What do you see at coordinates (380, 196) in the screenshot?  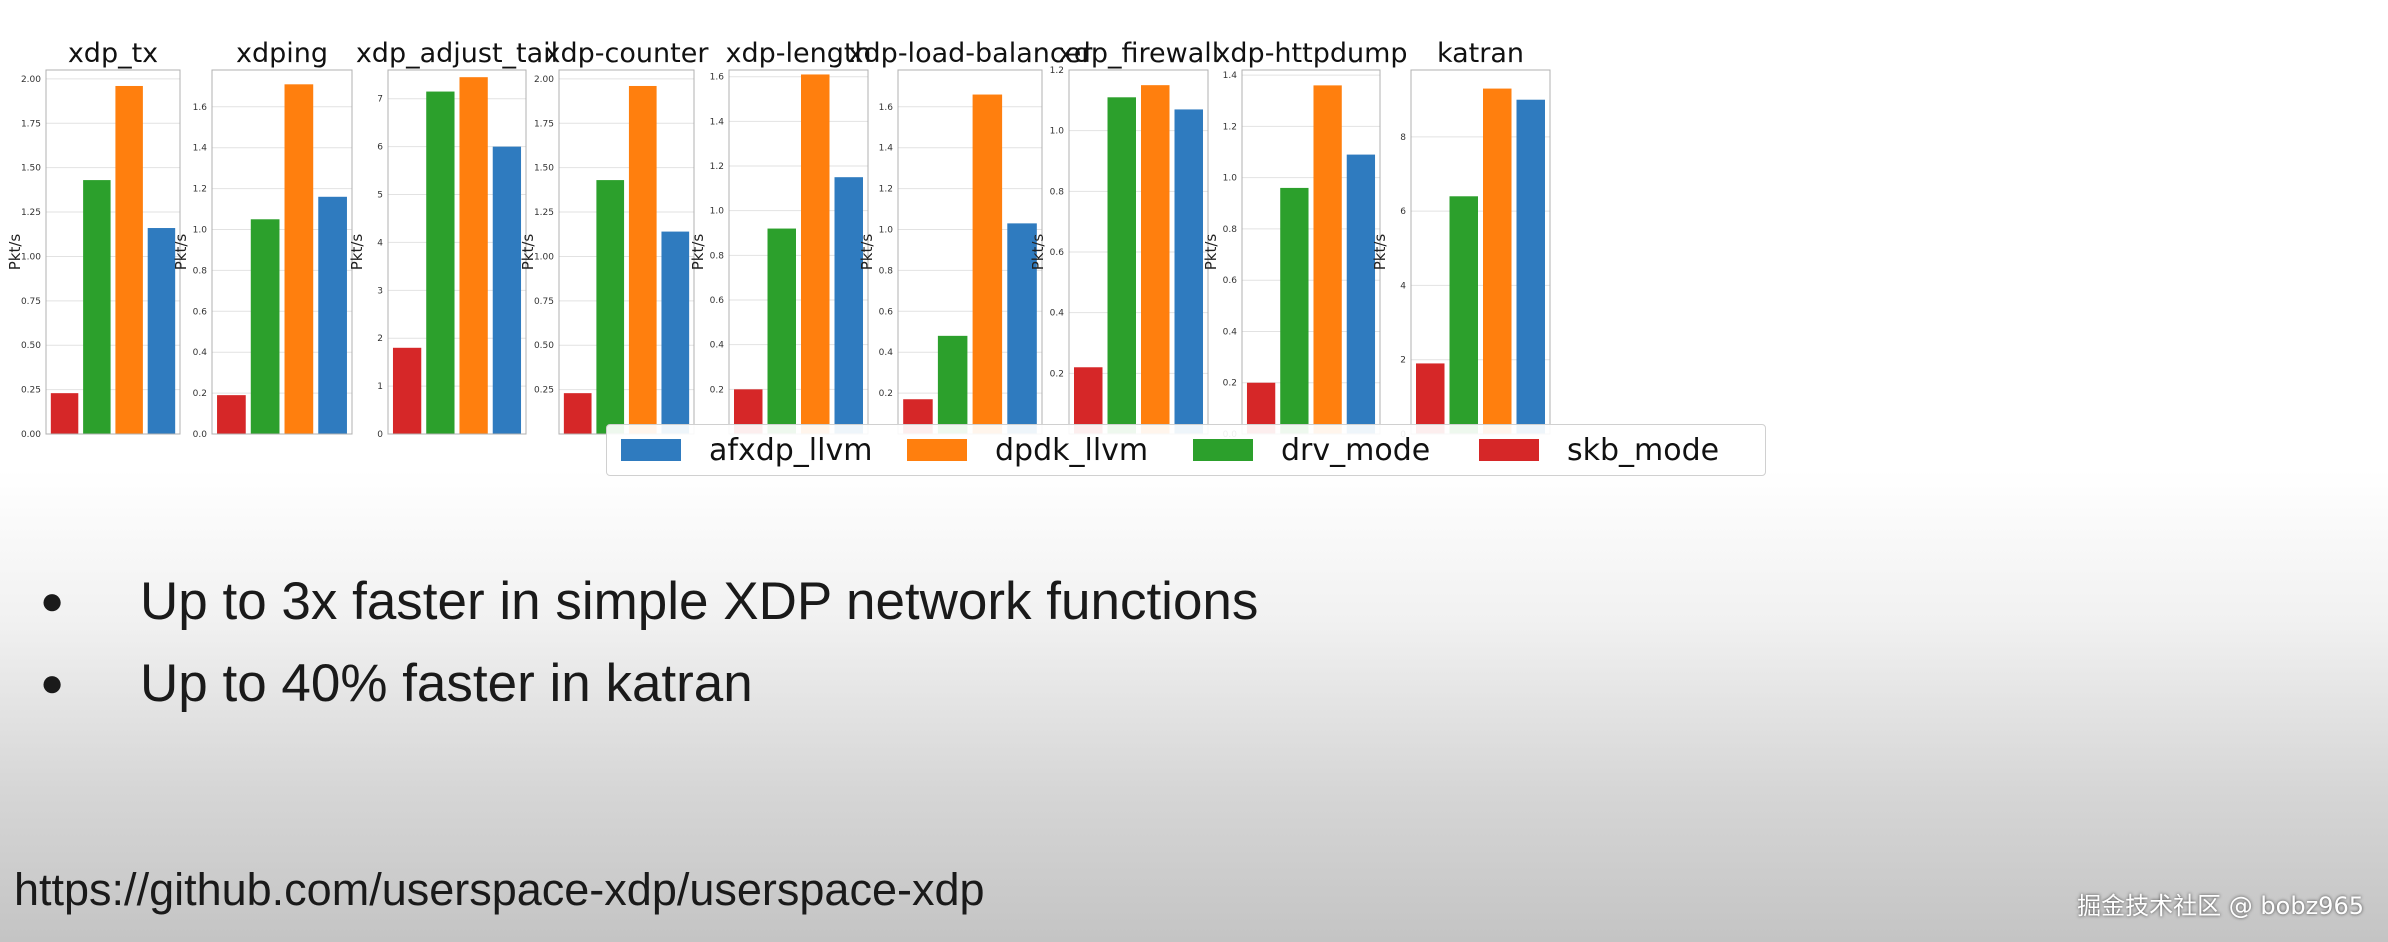 I see `y-tick-label: 5` at bounding box center [380, 196].